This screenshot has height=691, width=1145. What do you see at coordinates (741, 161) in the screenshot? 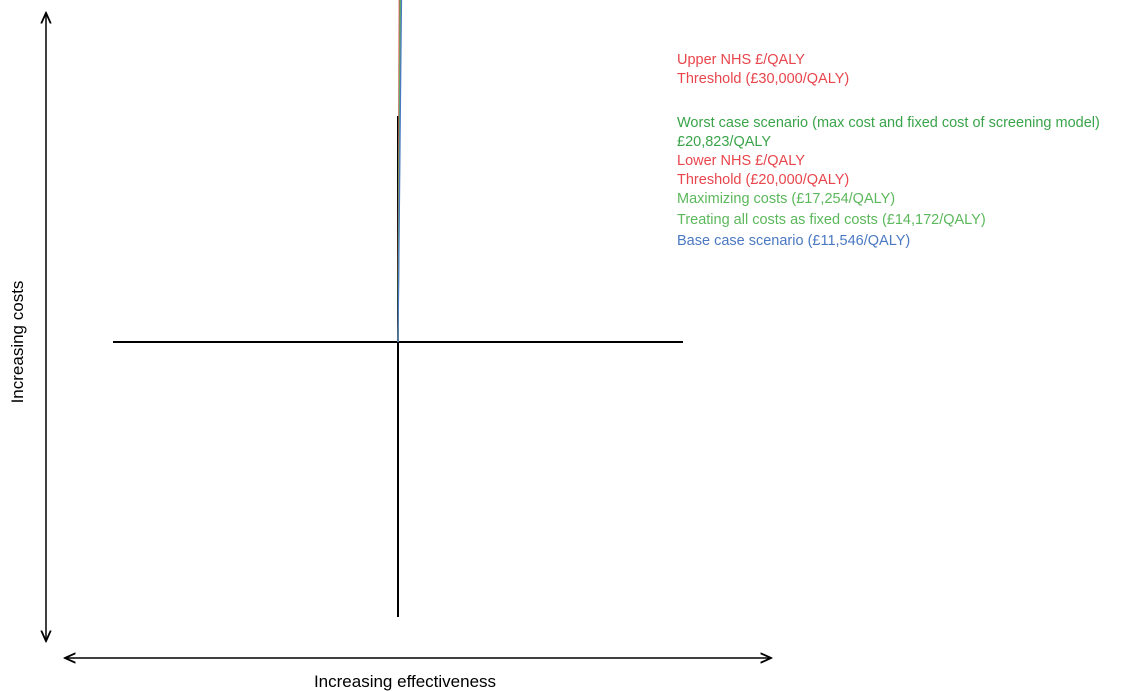
I see `label-lower-threshold-line-1: Lower NHS £/QALY` at bounding box center [741, 161].